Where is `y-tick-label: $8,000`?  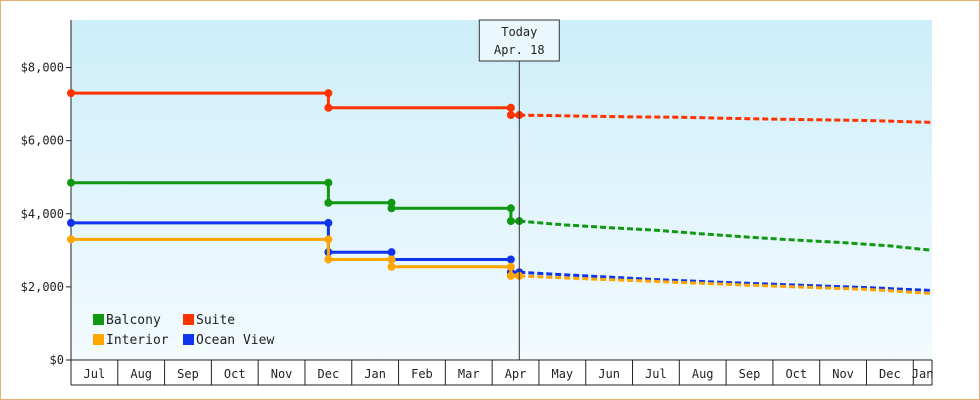
y-tick-label: $8,000 is located at coordinates (42, 68).